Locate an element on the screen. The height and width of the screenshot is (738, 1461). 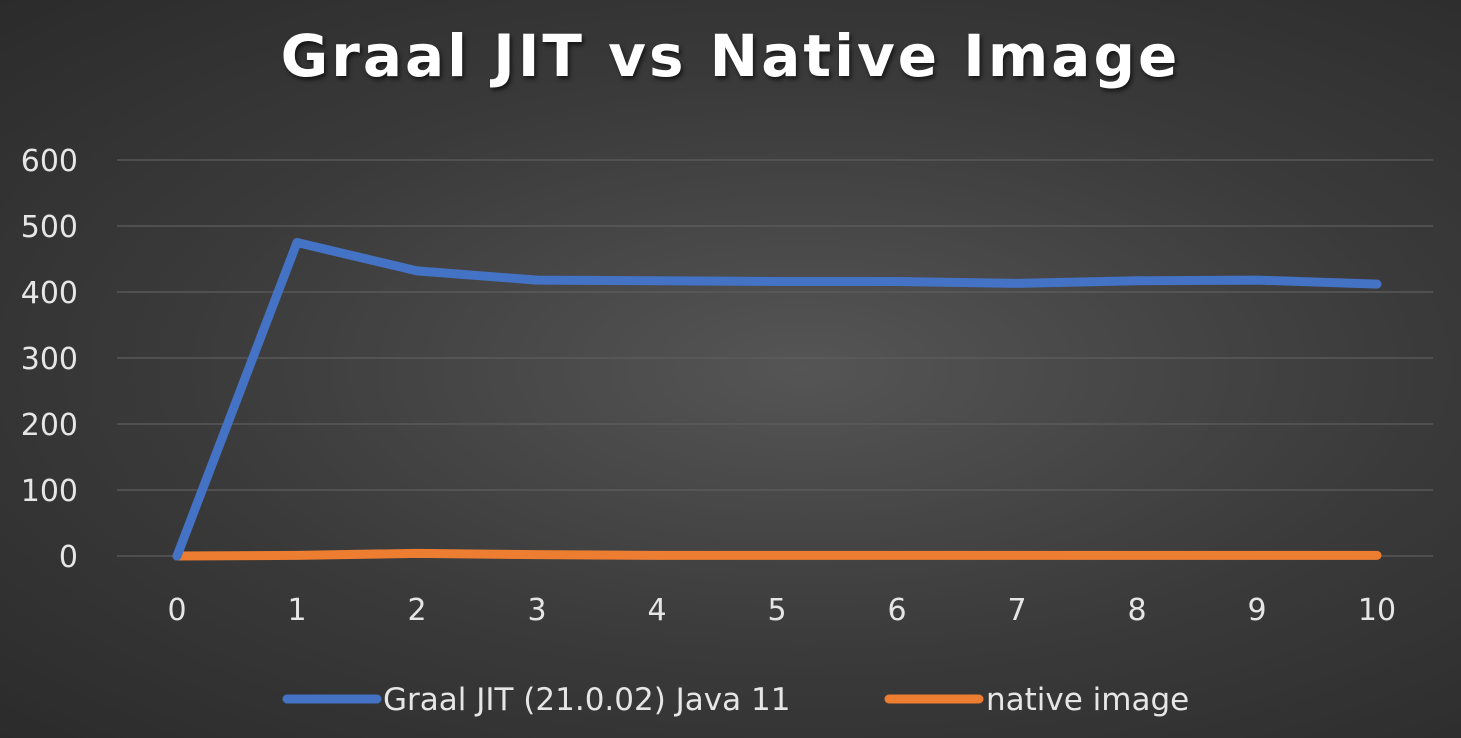
x-tick-label: 5 is located at coordinates (776, 610).